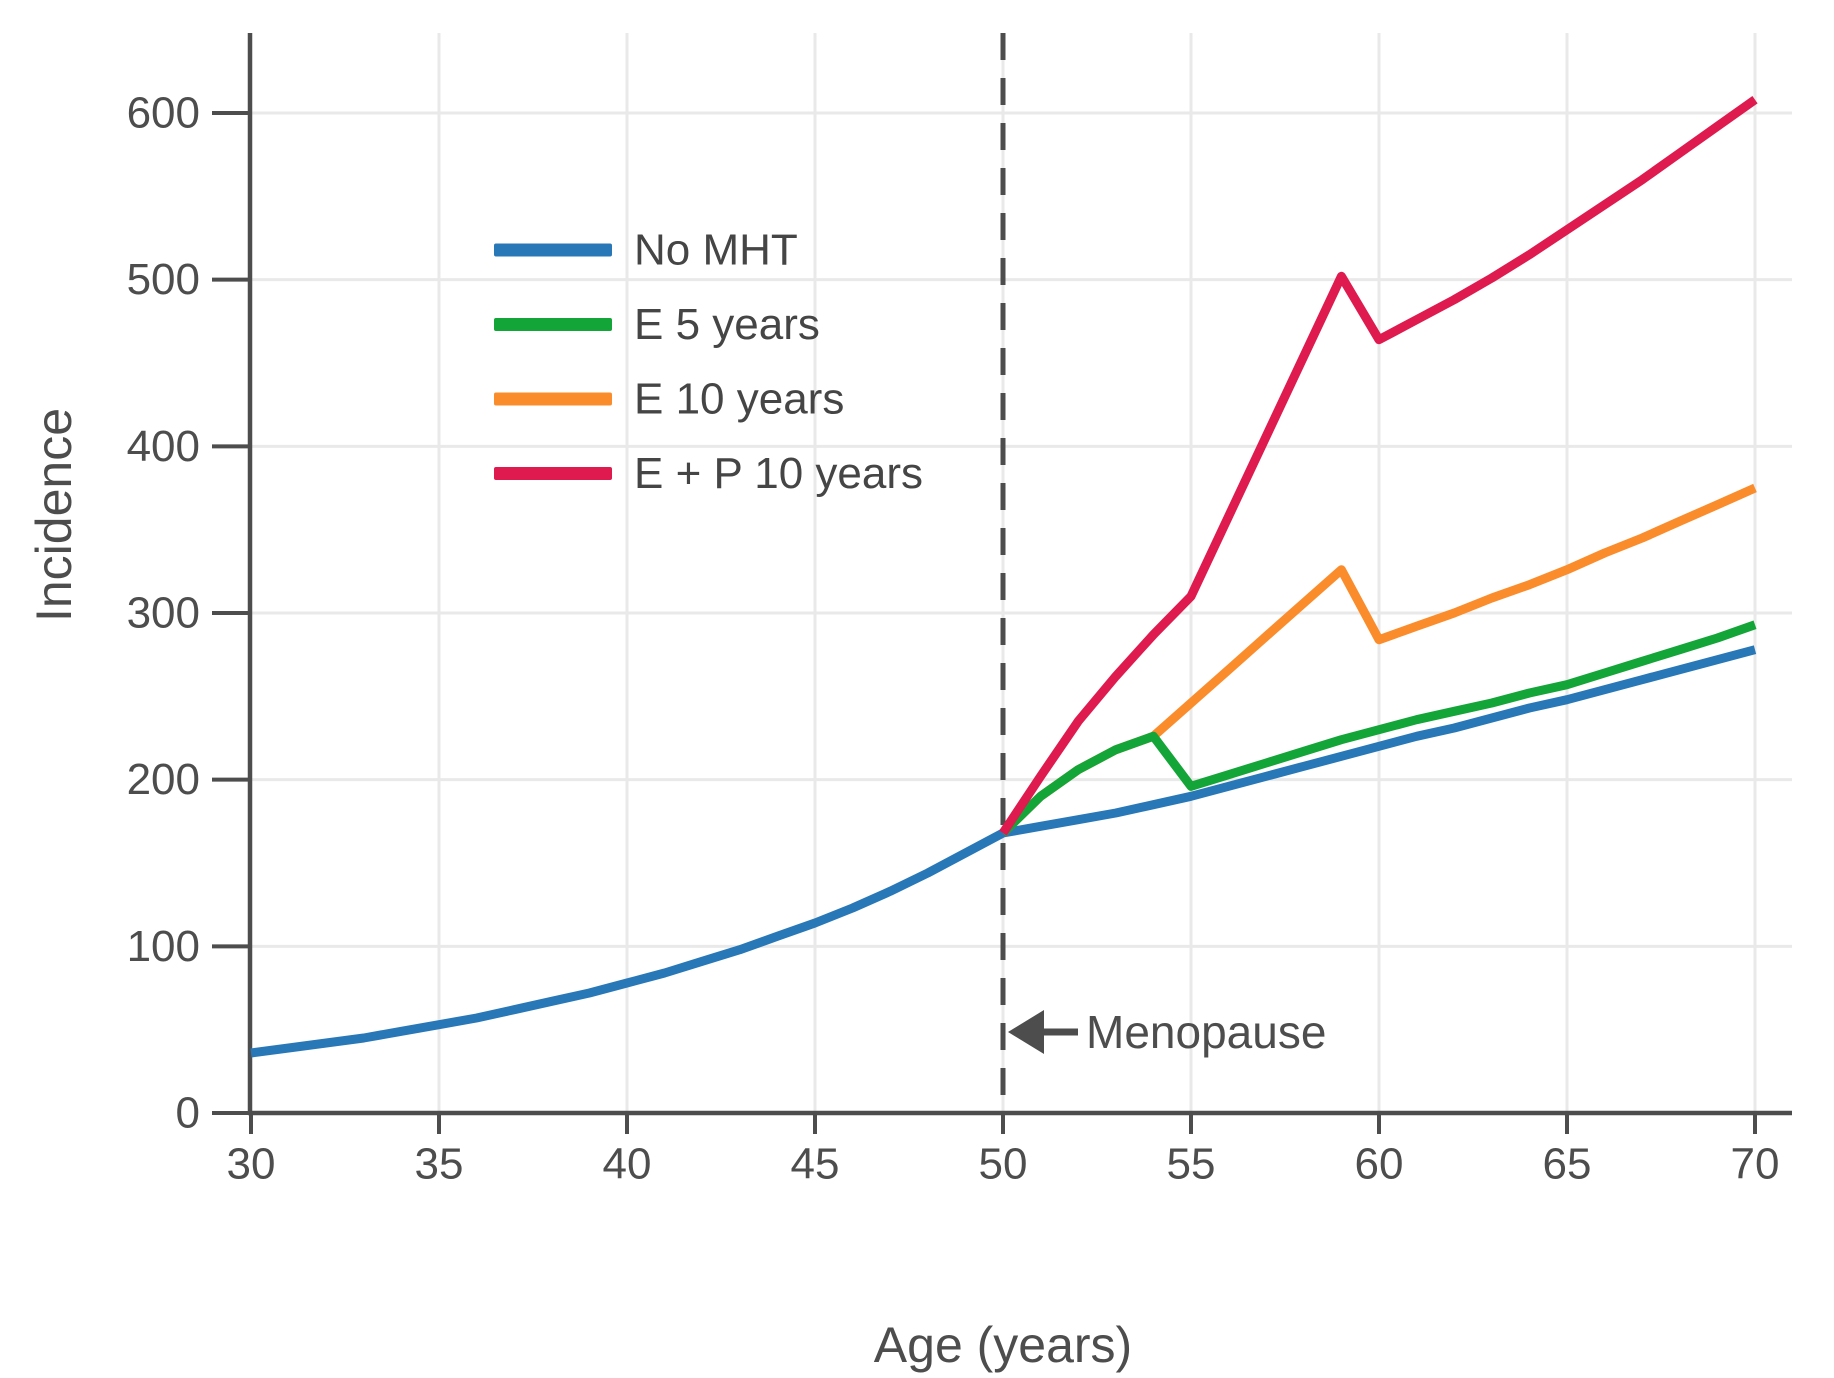 The height and width of the screenshot is (1378, 1834). Describe the element at coordinates (54, 515) in the screenshot. I see `y-axis-title: Incidence` at that location.